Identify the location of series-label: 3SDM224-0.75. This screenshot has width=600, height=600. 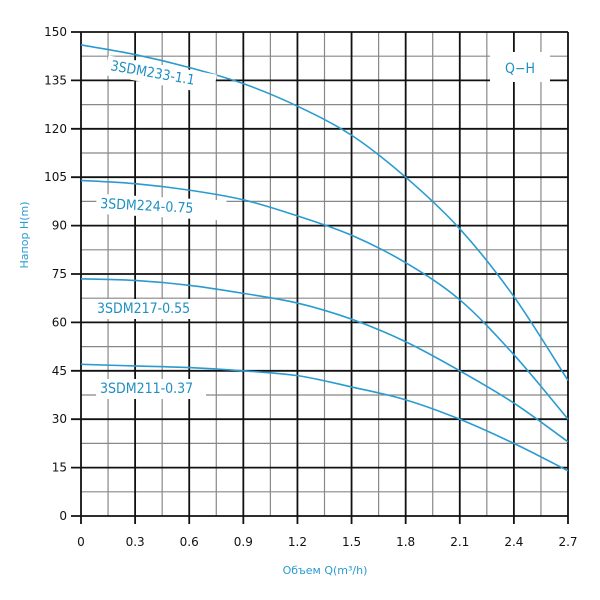
(147, 206).